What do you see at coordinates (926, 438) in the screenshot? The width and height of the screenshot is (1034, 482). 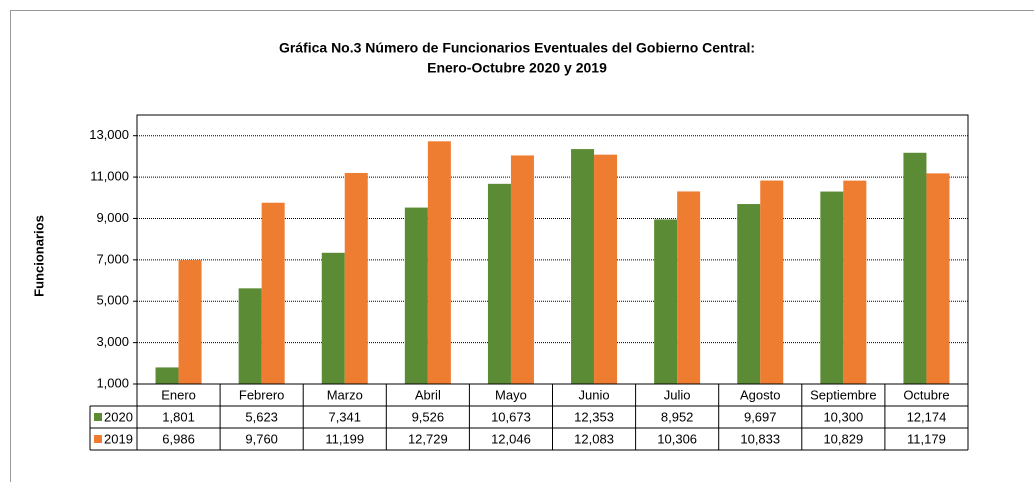 I see `table-value: 11,179` at bounding box center [926, 438].